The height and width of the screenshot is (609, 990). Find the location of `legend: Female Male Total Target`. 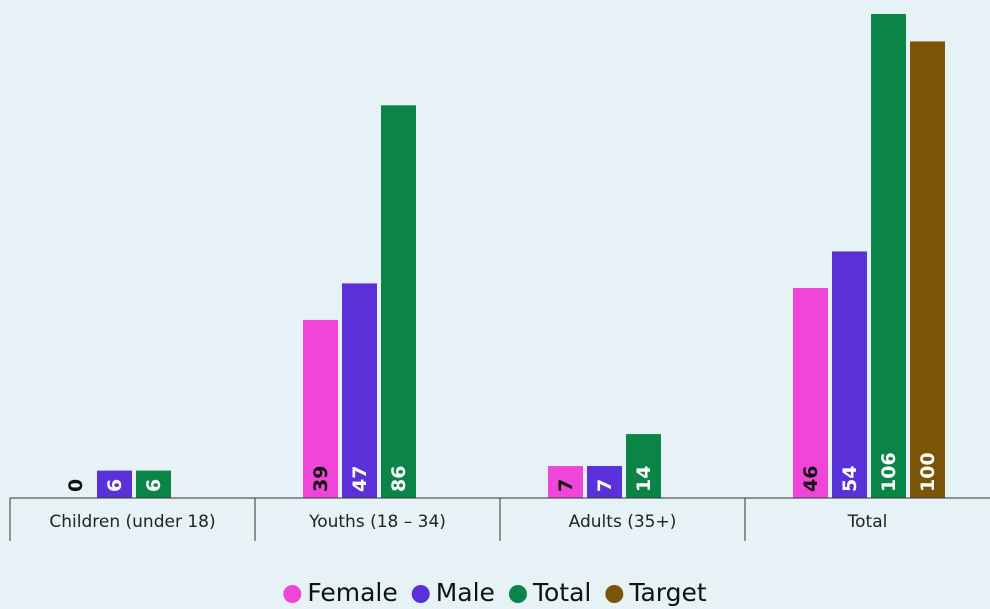

legend: Female Male Total Target is located at coordinates (495, 592).